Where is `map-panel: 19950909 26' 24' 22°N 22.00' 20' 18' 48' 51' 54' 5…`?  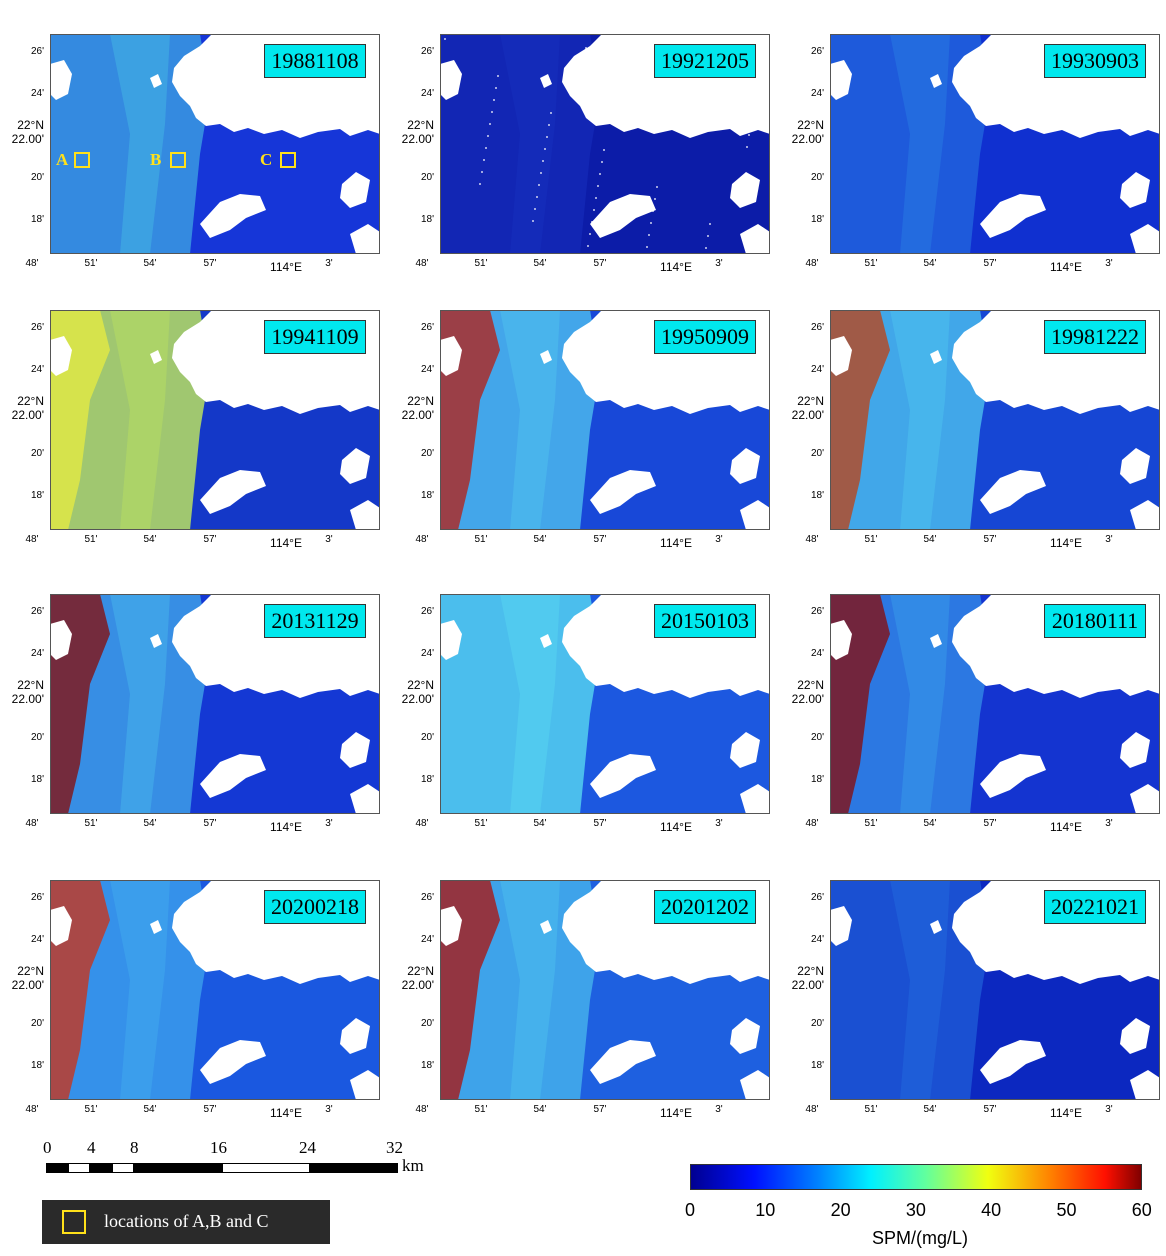 map-panel: 19950909 26' 24' 22°N 22.00' 20' 18' 48' 51' 54' 5… is located at coordinates (580, 413).